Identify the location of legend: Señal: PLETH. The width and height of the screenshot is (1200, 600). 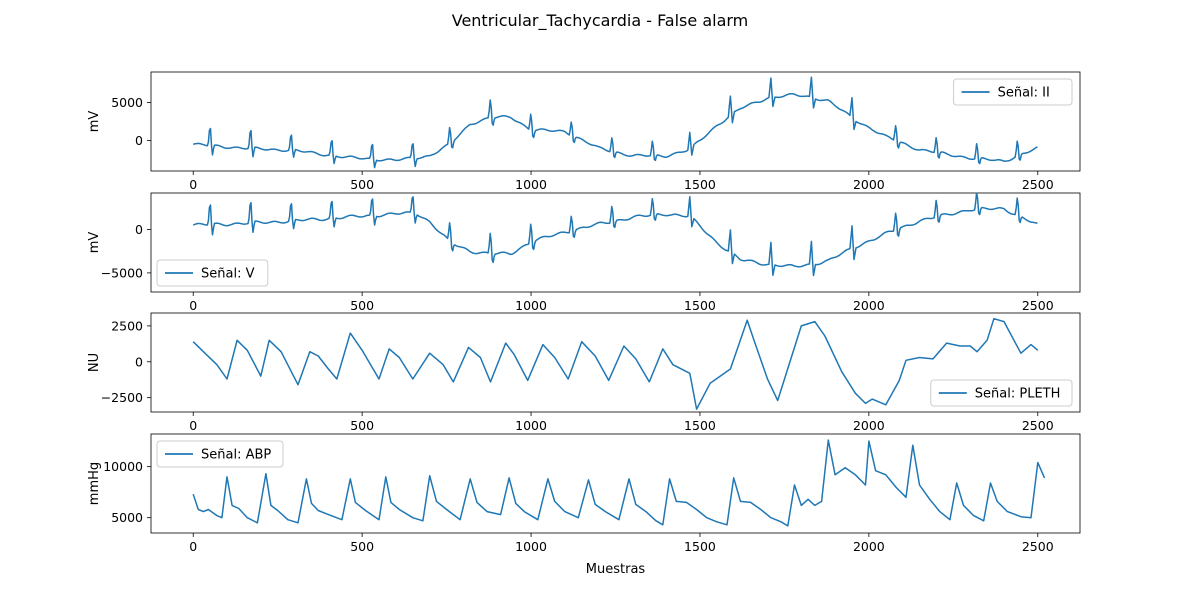
(1001, 393).